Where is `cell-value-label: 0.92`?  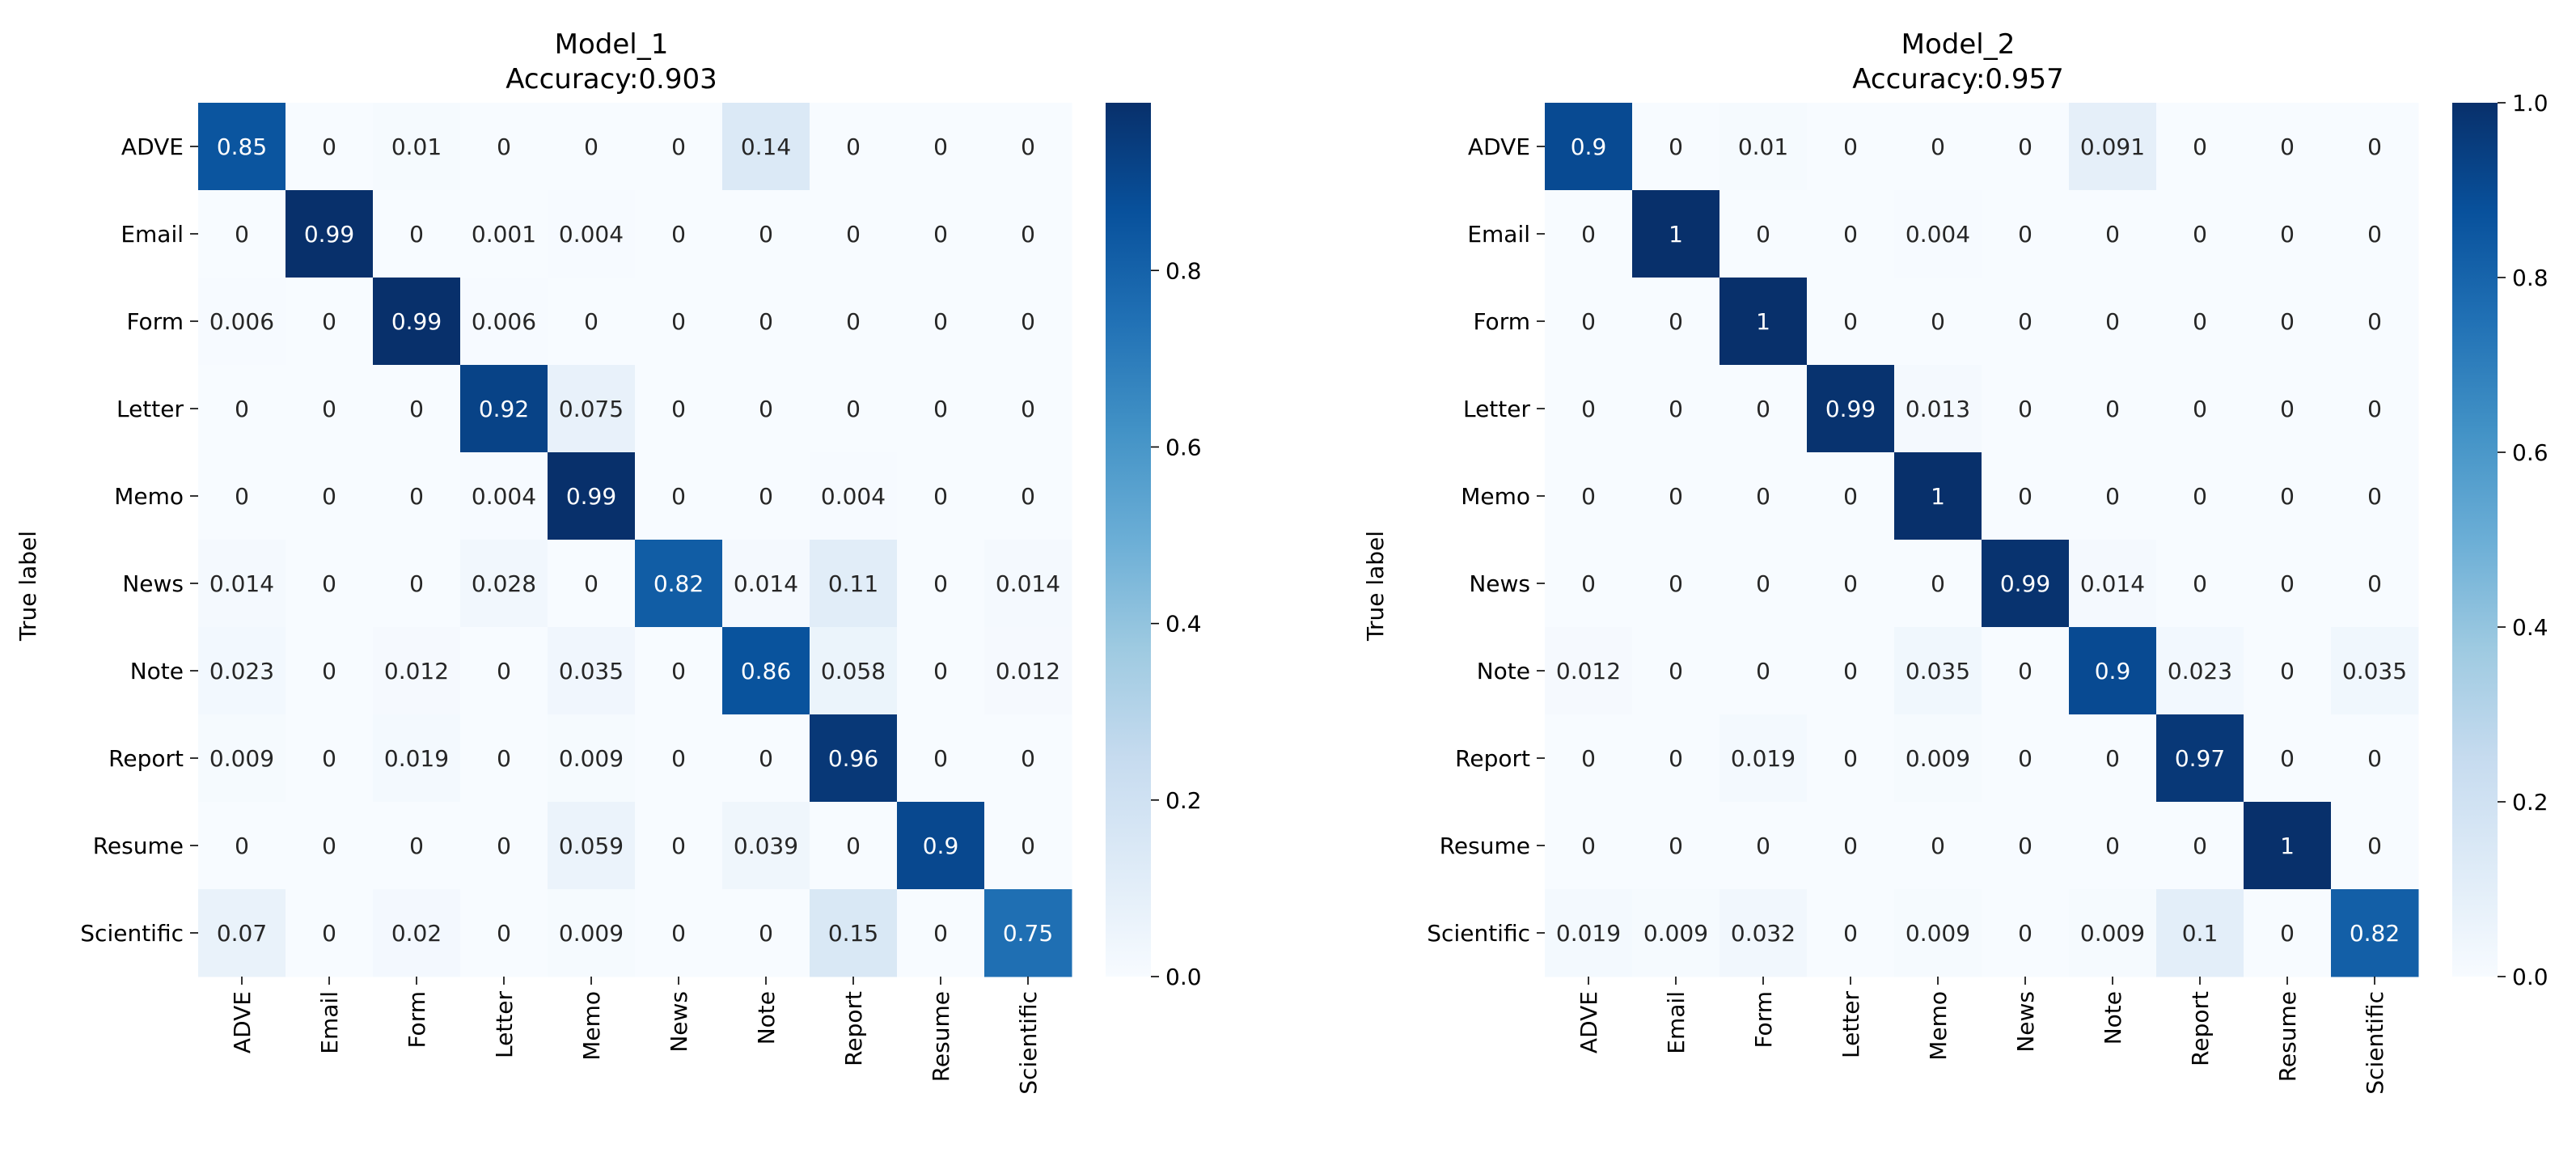
cell-value-label: 0.92 is located at coordinates (504, 409).